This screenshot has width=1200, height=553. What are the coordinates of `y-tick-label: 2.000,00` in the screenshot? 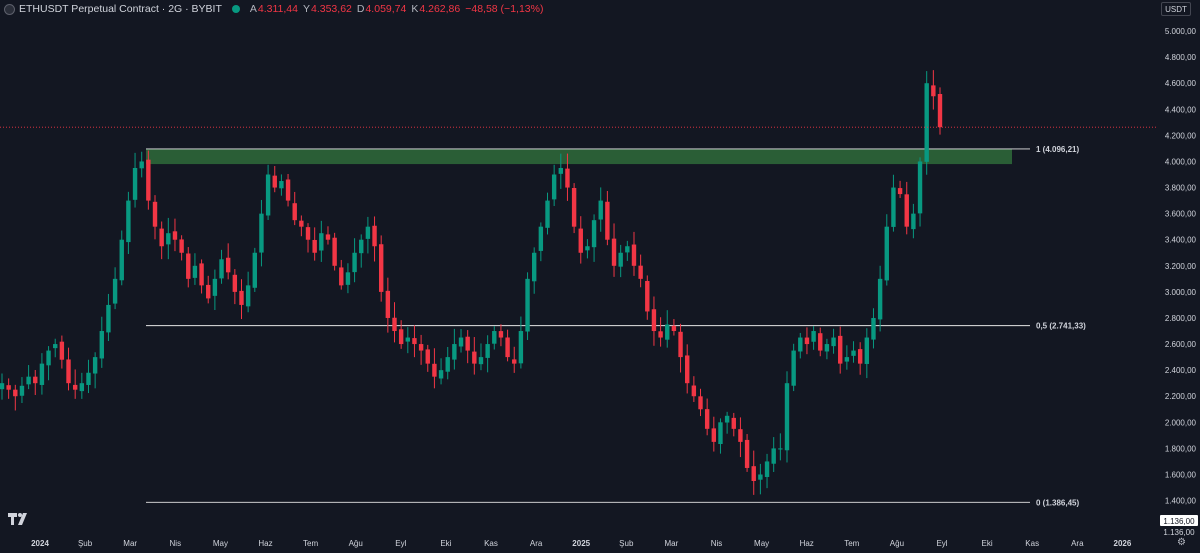 It's located at (1181, 422).